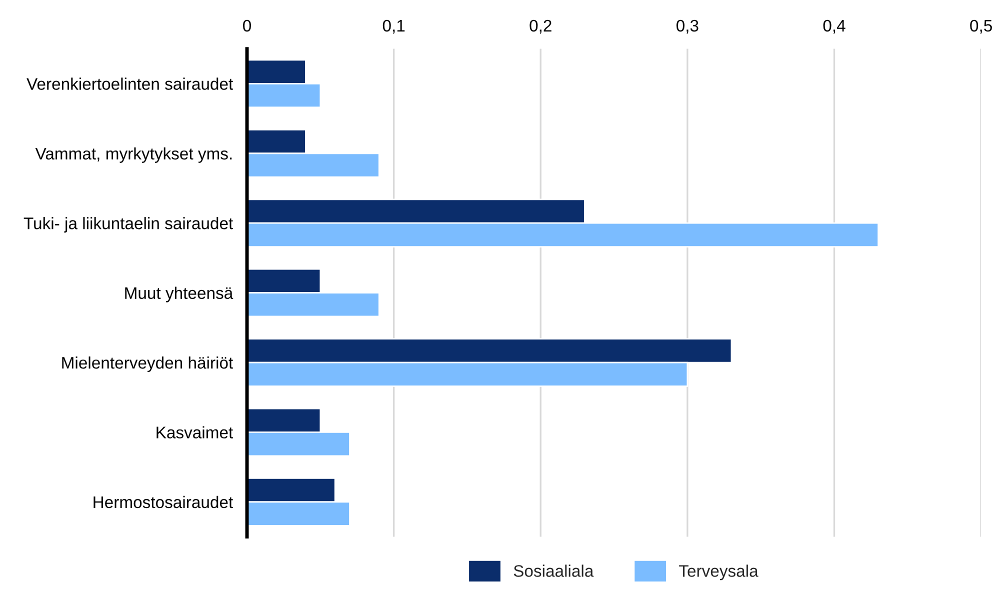  What do you see at coordinates (554, 570) in the screenshot?
I see `legend-label: Sosiaaliala` at bounding box center [554, 570].